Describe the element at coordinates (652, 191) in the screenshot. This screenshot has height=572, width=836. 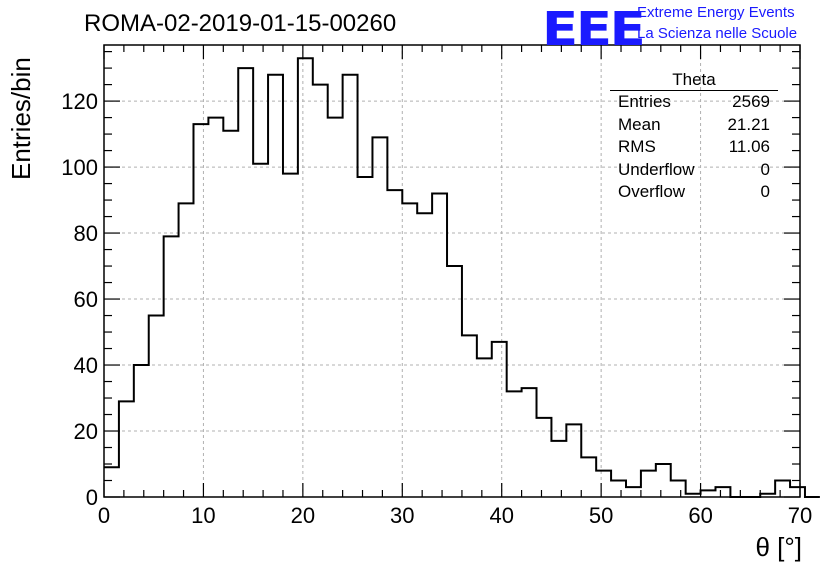
I see `stats-label: Overflow` at that location.